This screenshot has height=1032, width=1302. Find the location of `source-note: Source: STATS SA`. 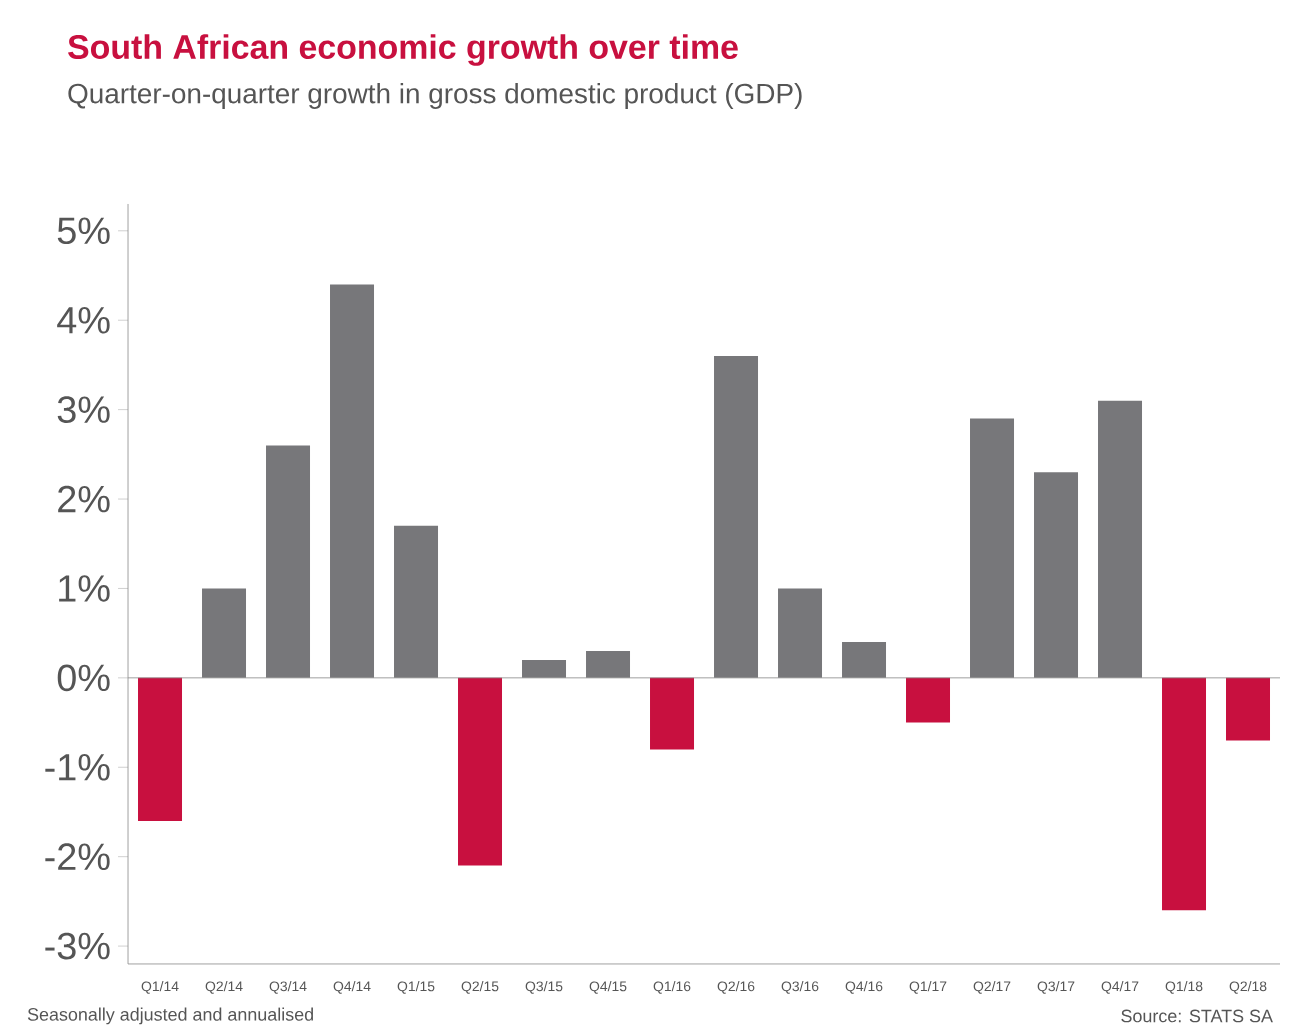

source-note: Source: STATS SA is located at coordinates (1197, 1016).